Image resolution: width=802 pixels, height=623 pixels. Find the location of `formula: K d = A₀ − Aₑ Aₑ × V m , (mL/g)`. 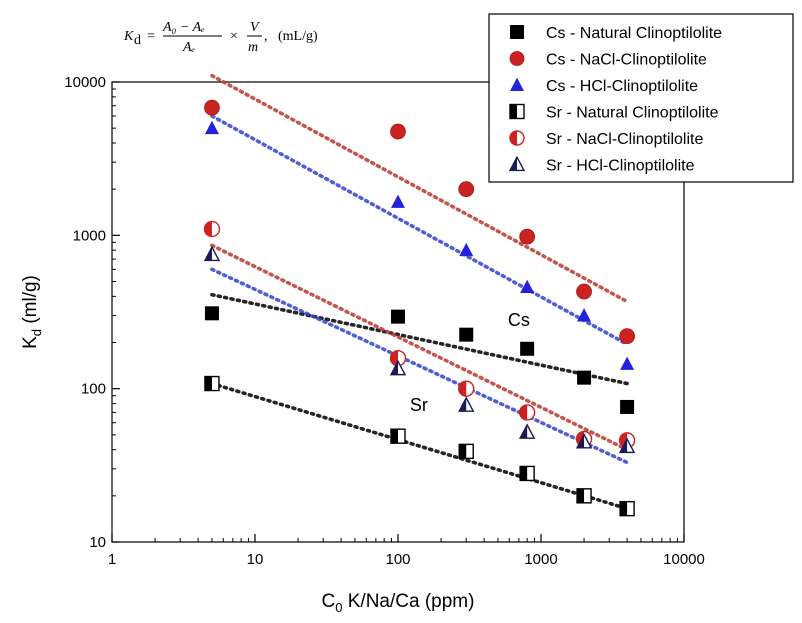

formula: K d = A₀ − Aₑ Aₑ × V m , (mL/g) is located at coordinates (220, 37).